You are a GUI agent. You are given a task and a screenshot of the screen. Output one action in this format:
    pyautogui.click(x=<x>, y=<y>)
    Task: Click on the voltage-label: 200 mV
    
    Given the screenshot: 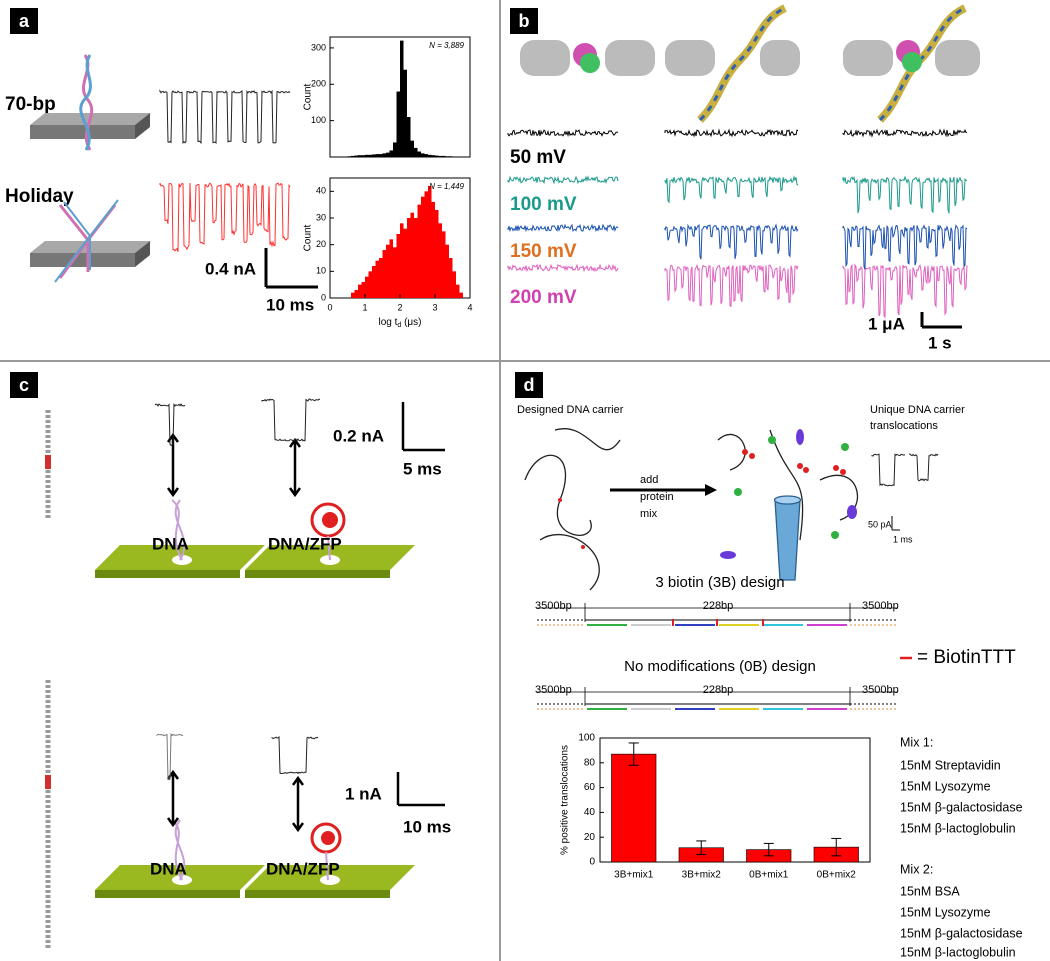 What is the action you would take?
    pyautogui.click(x=543, y=297)
    